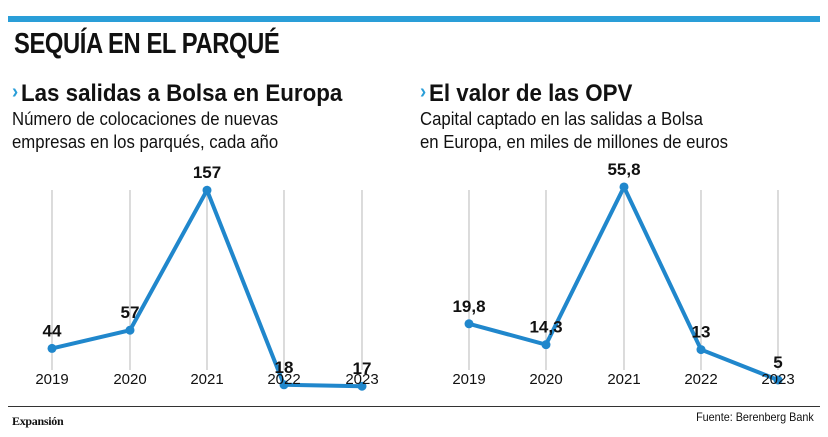 The width and height of the screenshot is (828, 437). I want to click on chart2-data-label: 5, so click(777, 362).